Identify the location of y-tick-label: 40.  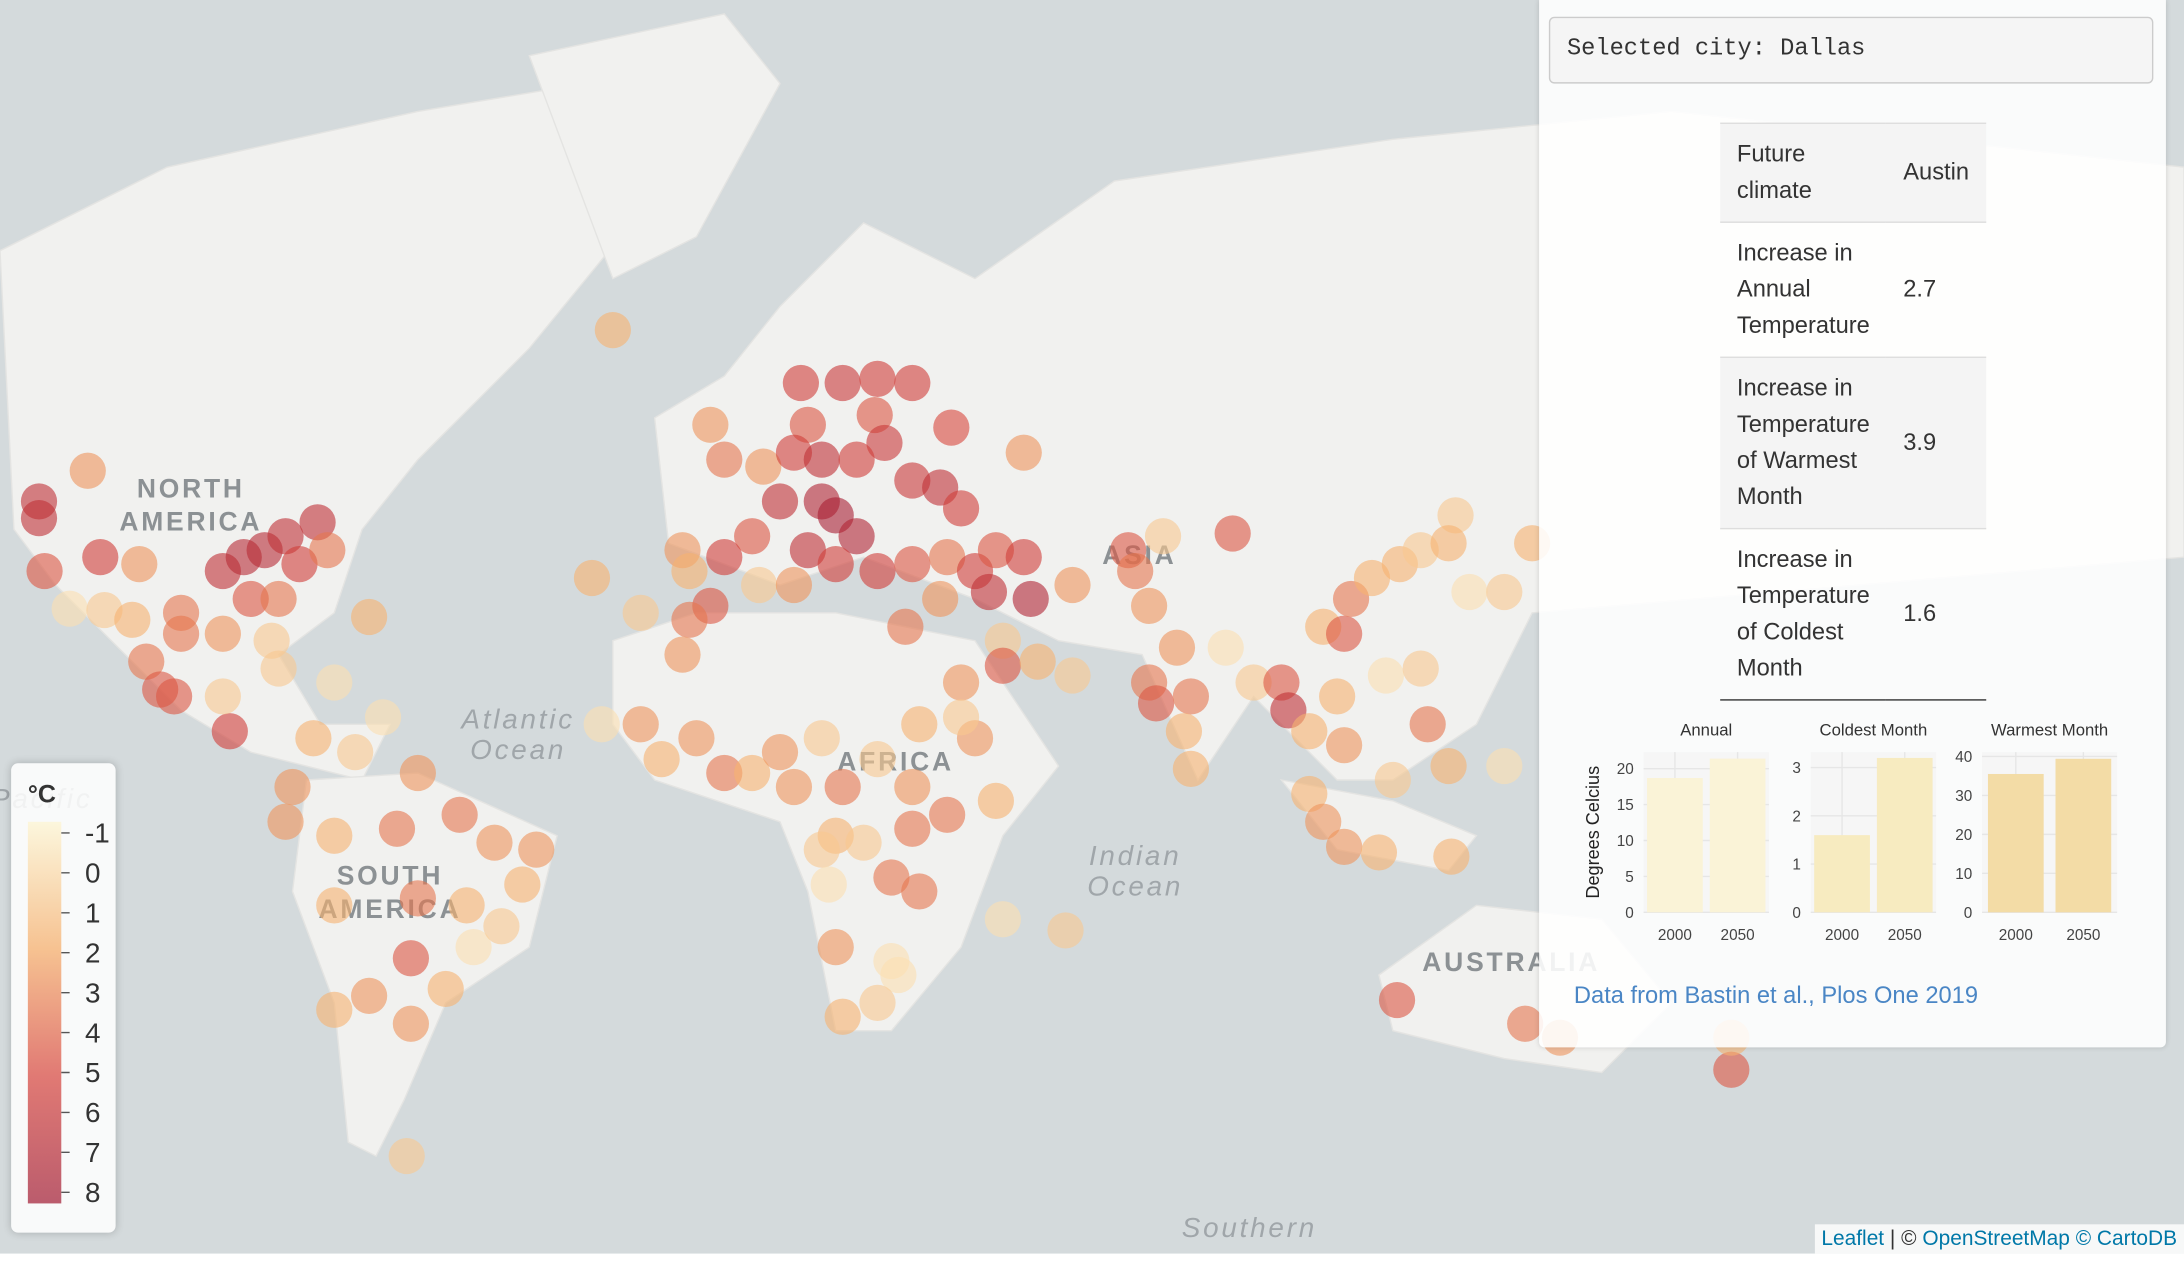
(1963, 757).